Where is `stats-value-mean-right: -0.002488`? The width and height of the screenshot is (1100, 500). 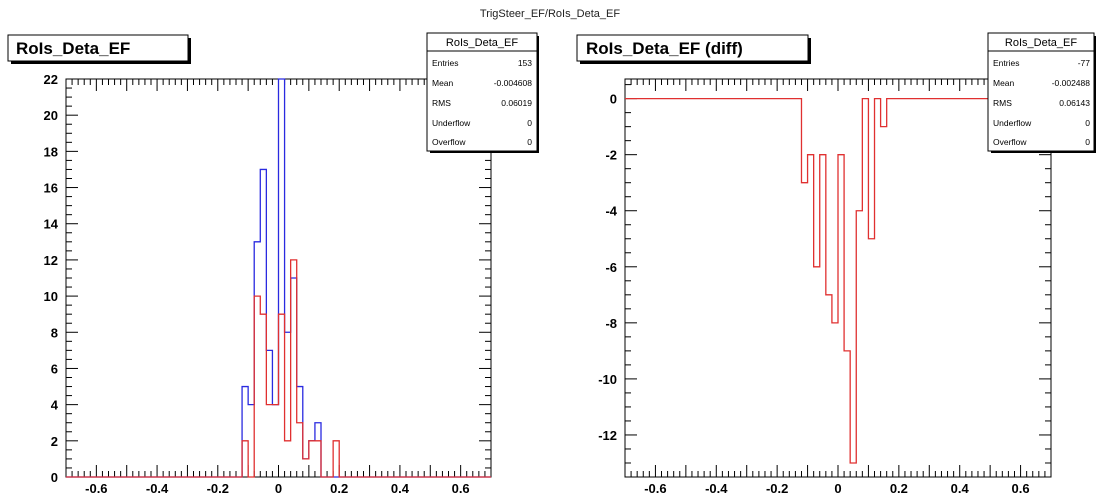 stats-value-mean-right: -0.002488 is located at coordinates (1071, 83).